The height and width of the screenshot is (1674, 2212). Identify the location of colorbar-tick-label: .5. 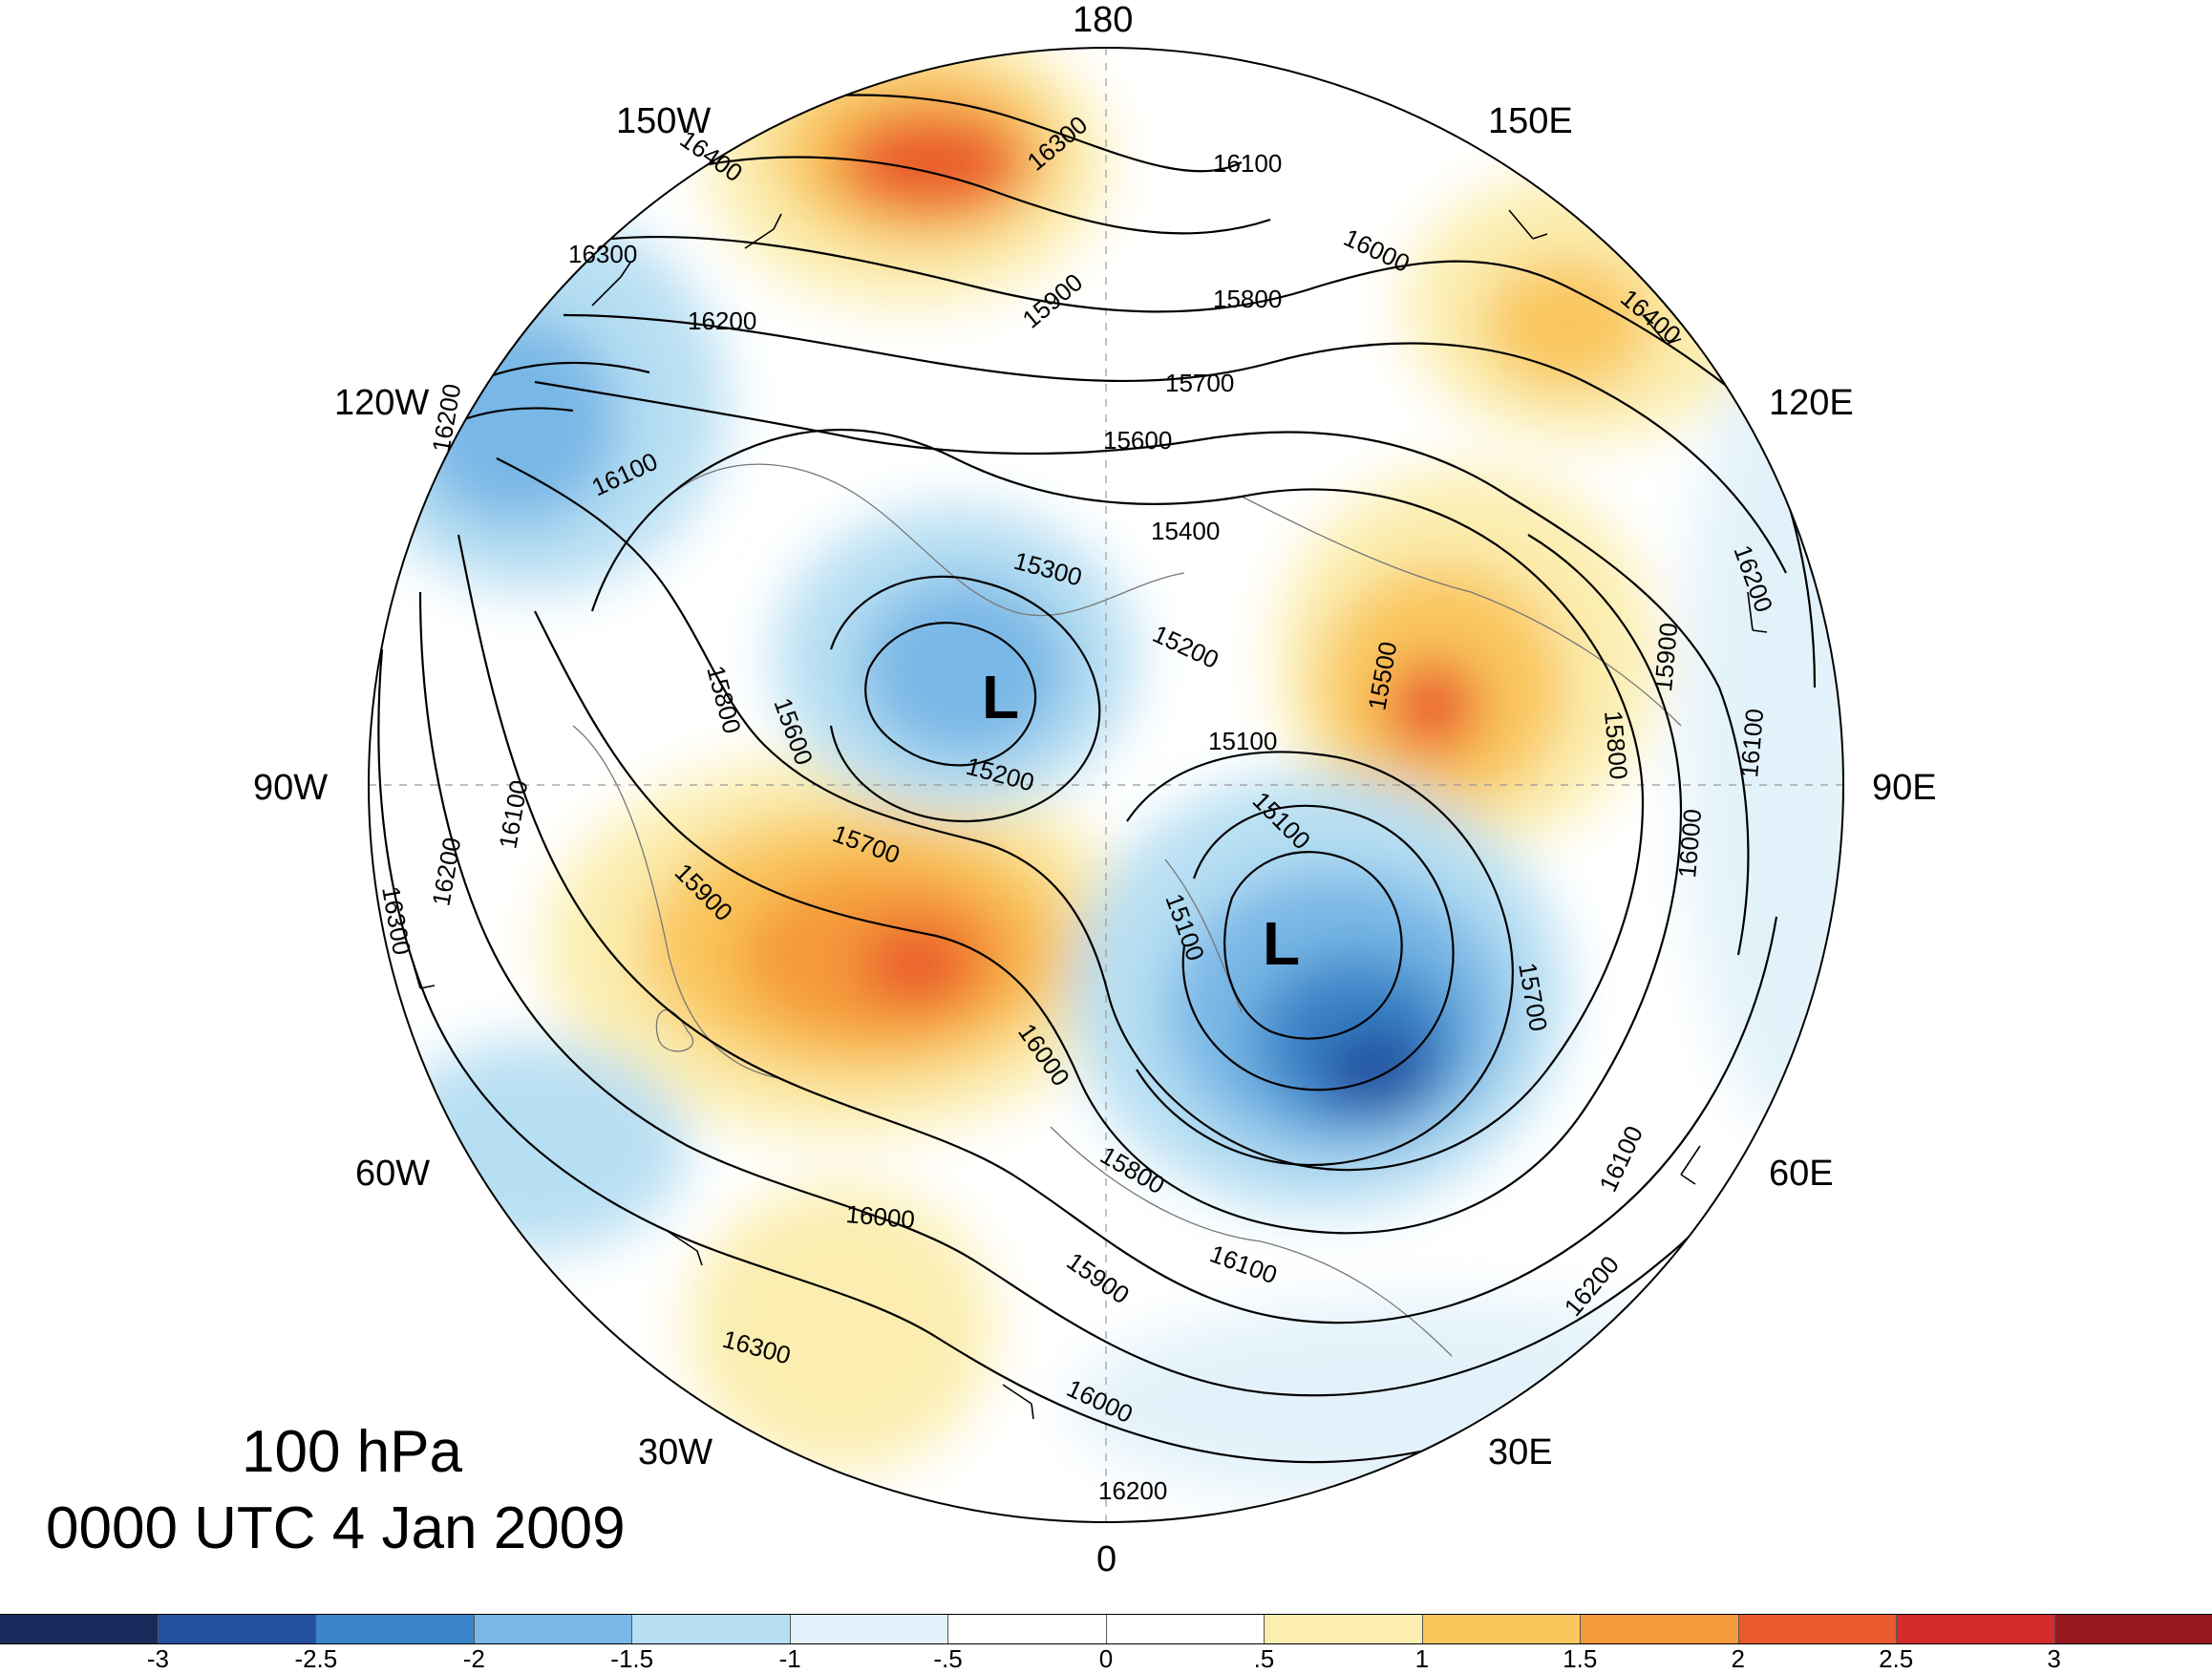
(1264, 1658).